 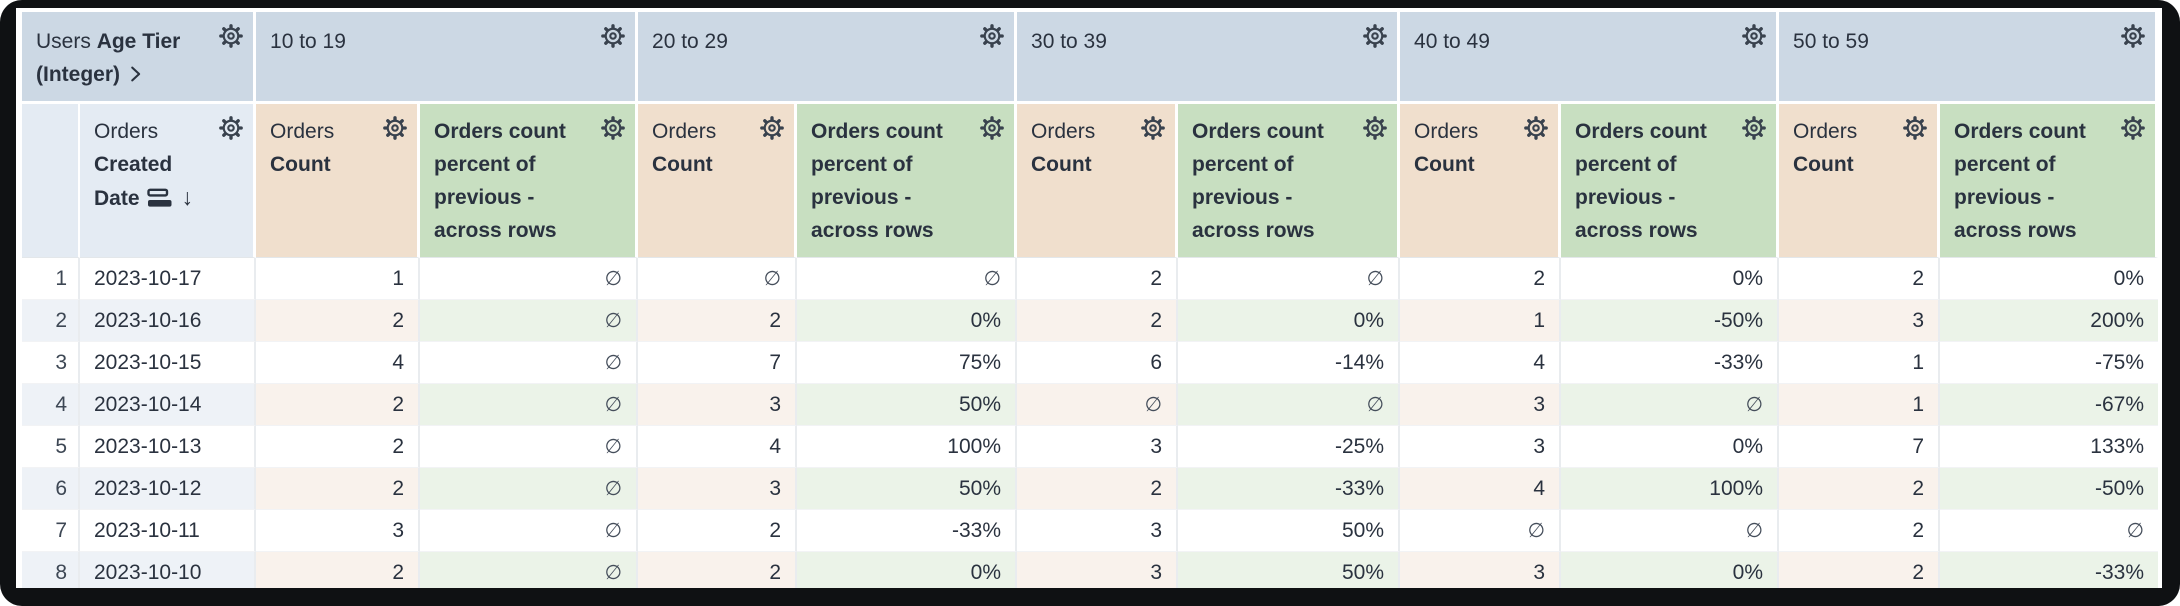 What do you see at coordinates (1209, 58) in the screenshot?
I see `tier-header-30-39: 30 to 39` at bounding box center [1209, 58].